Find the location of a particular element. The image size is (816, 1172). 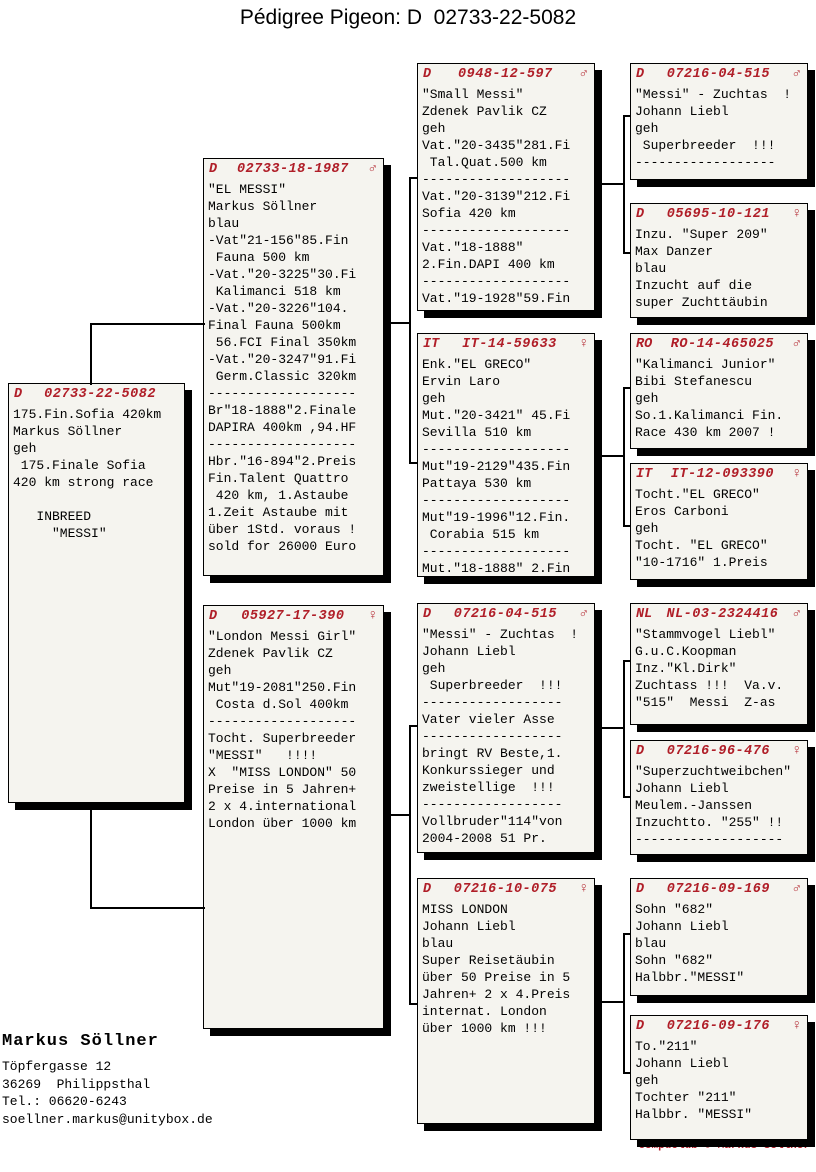

box-header: RO RO-14-465025 ♂ is located at coordinates (719, 343).